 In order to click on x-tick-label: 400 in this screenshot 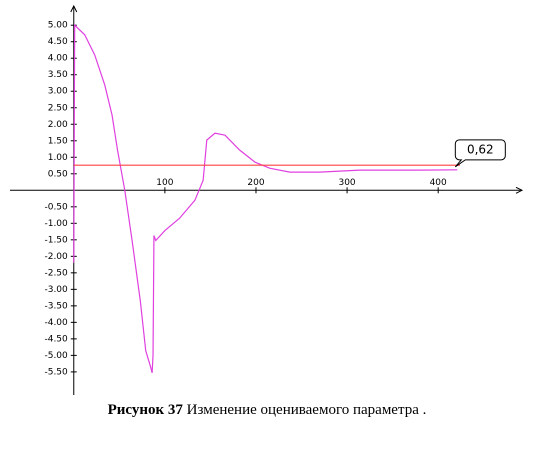, I will do `click(438, 183)`.